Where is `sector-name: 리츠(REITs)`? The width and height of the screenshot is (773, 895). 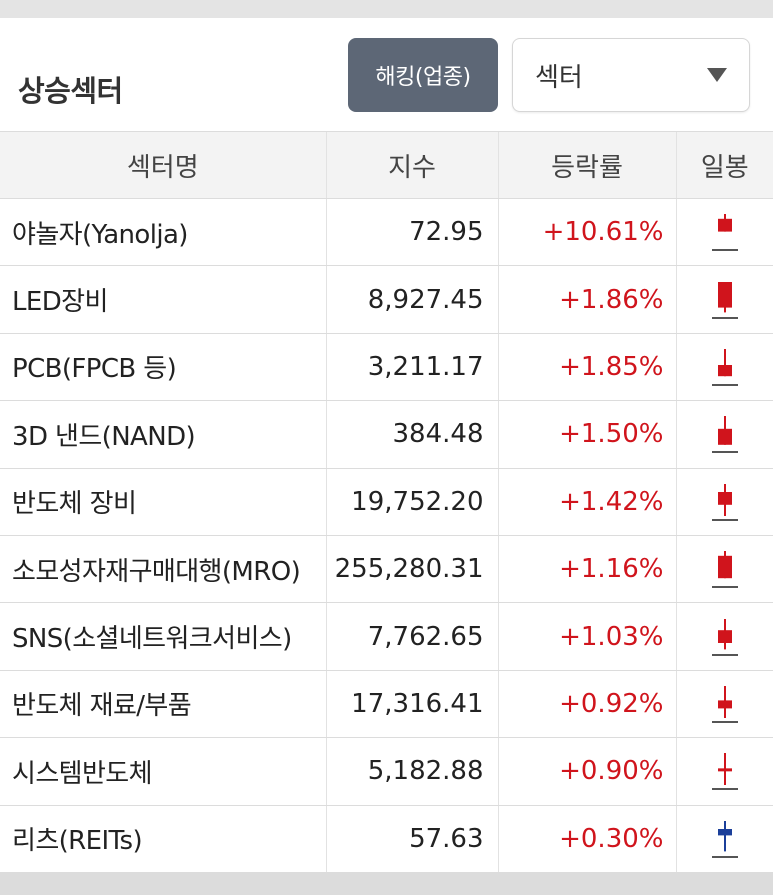
sector-name: 리츠(REITs) is located at coordinates (163, 838).